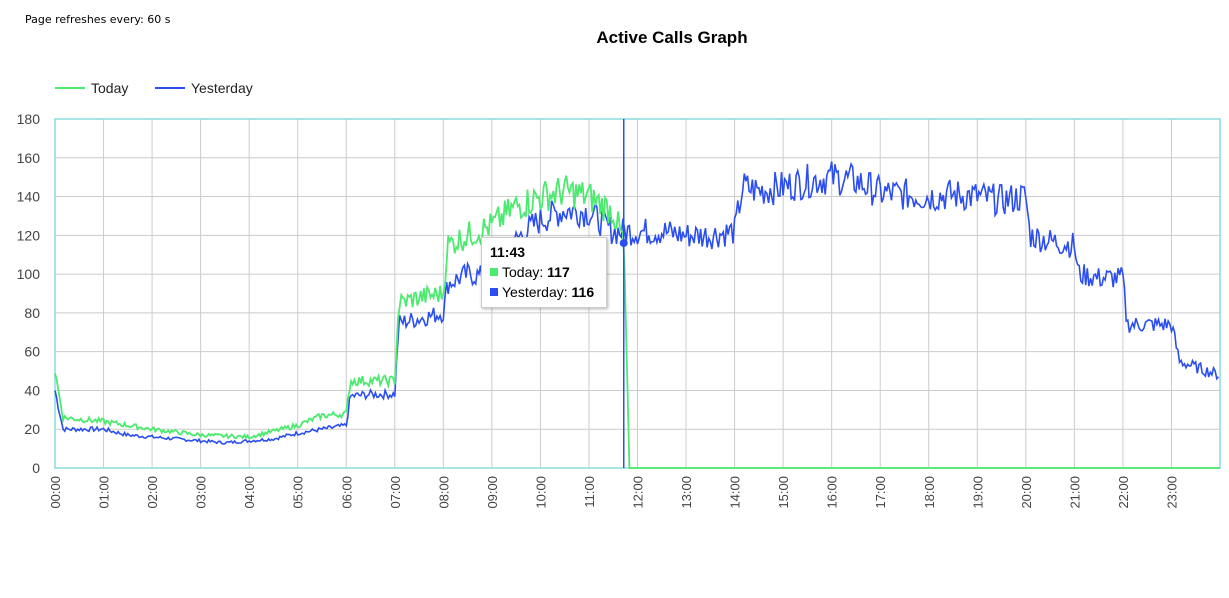 This screenshot has width=1229, height=598. I want to click on x-tick-label: 18:00, so click(929, 492).